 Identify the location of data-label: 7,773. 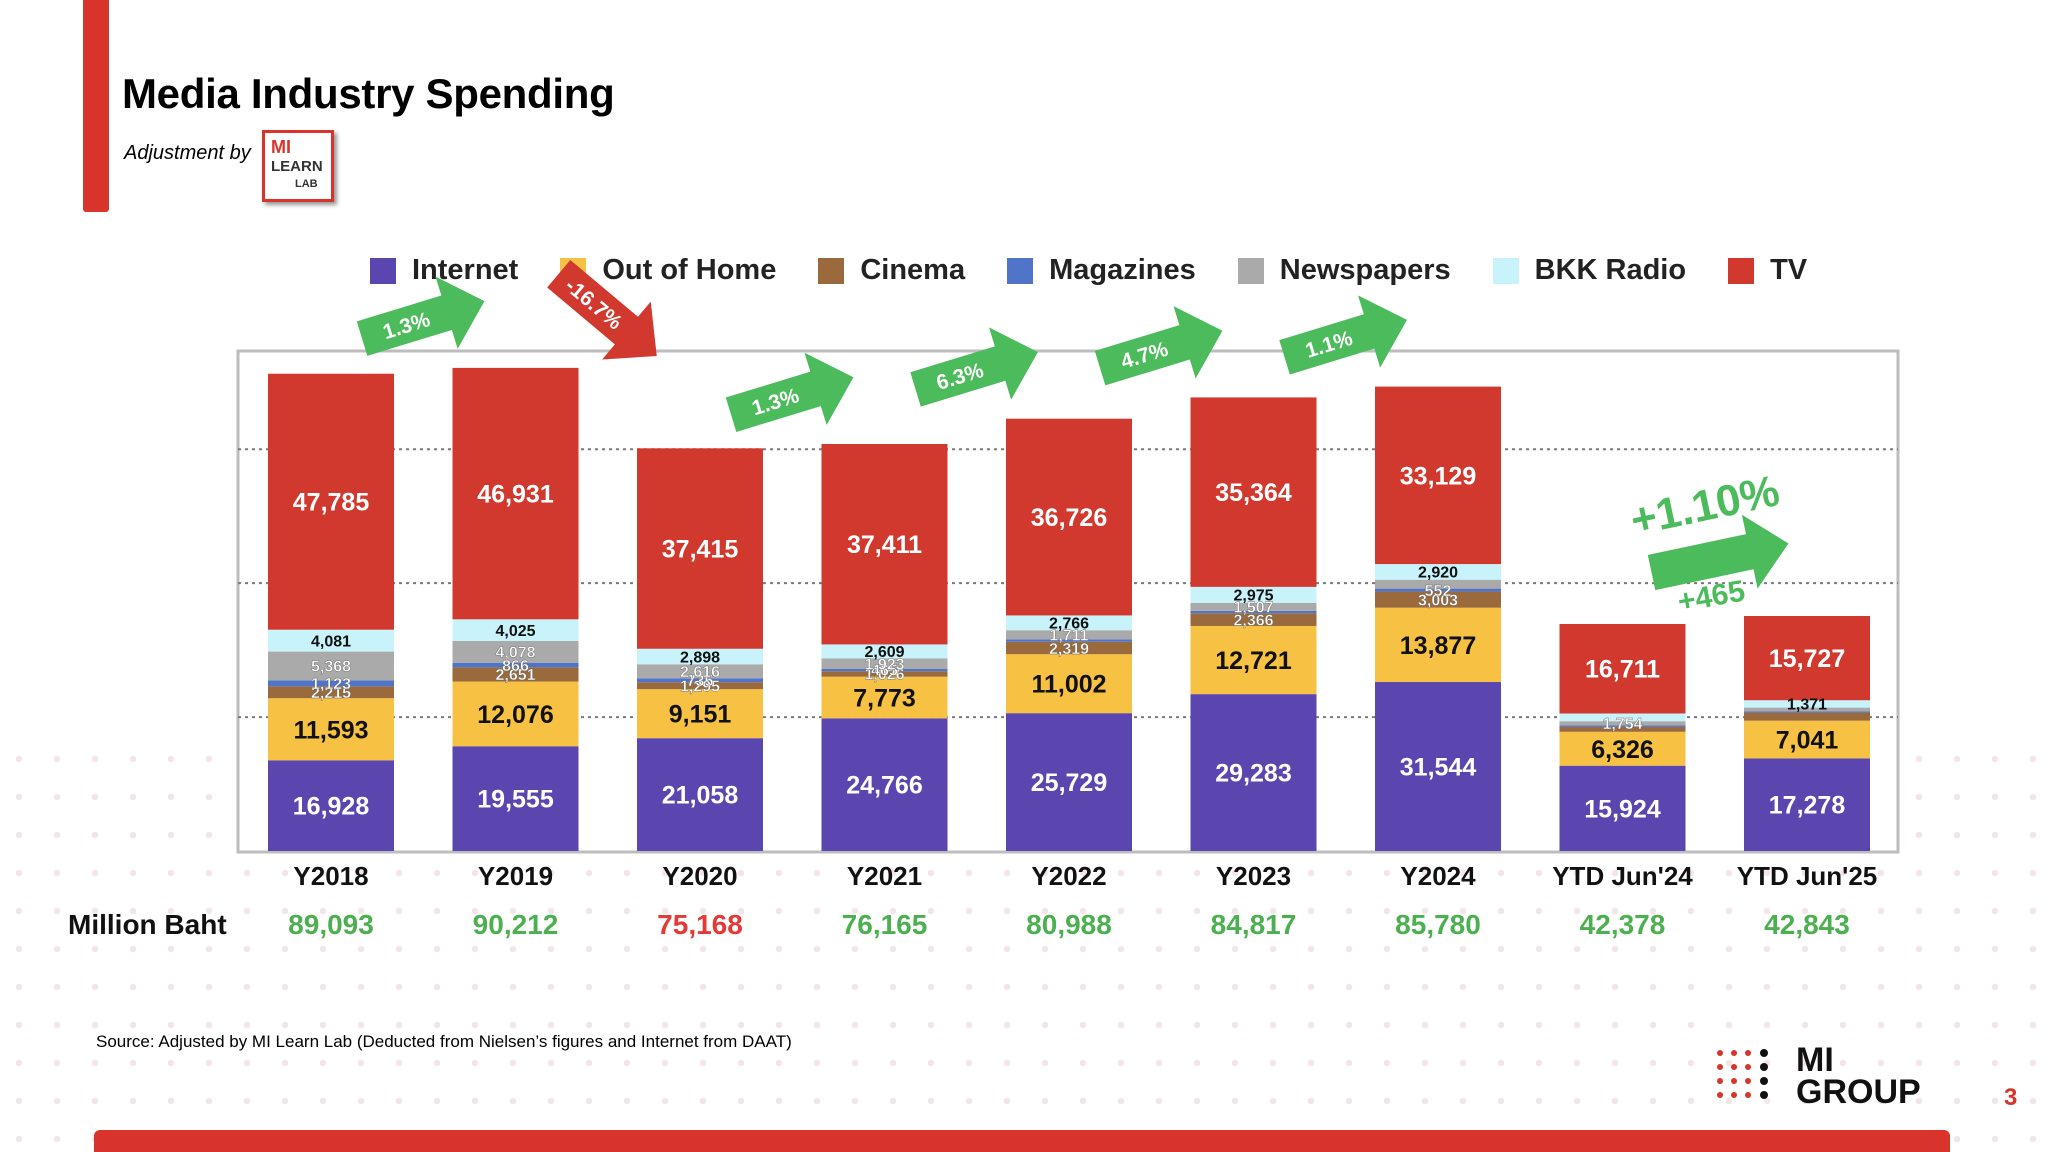
(884, 699).